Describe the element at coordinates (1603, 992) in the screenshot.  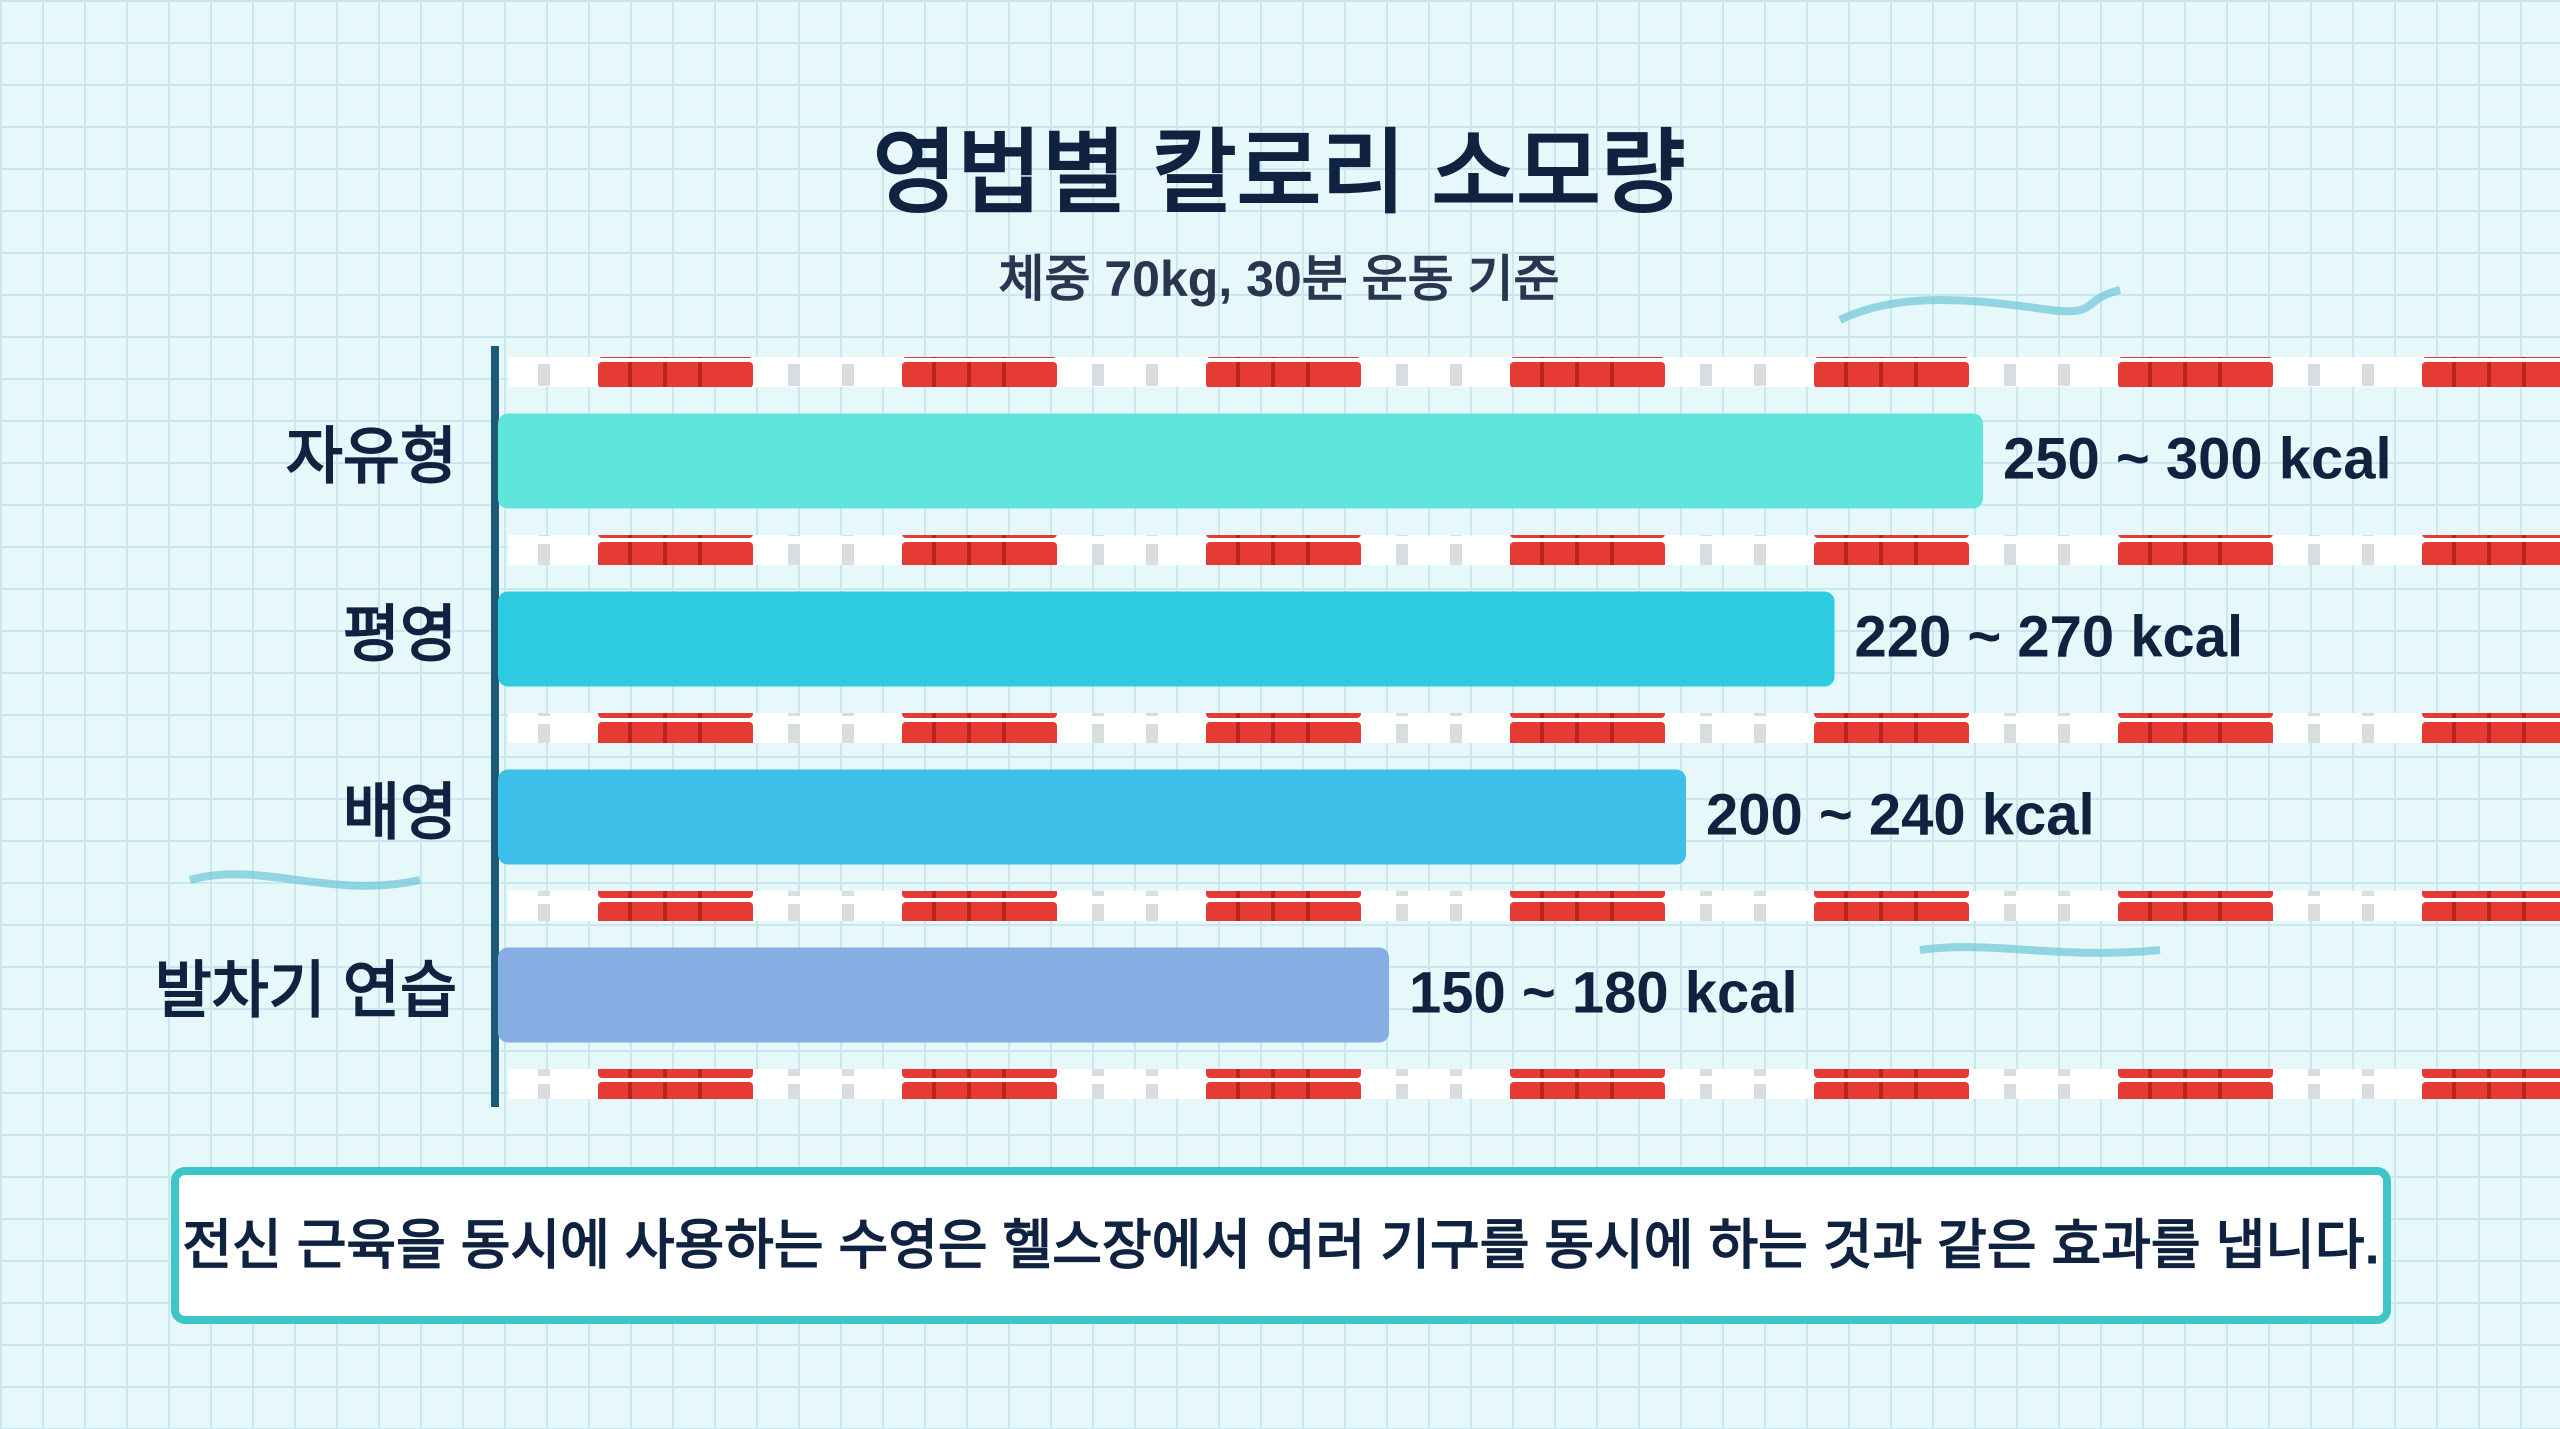
I see `value-label: 150 ~ 180 kcal` at that location.